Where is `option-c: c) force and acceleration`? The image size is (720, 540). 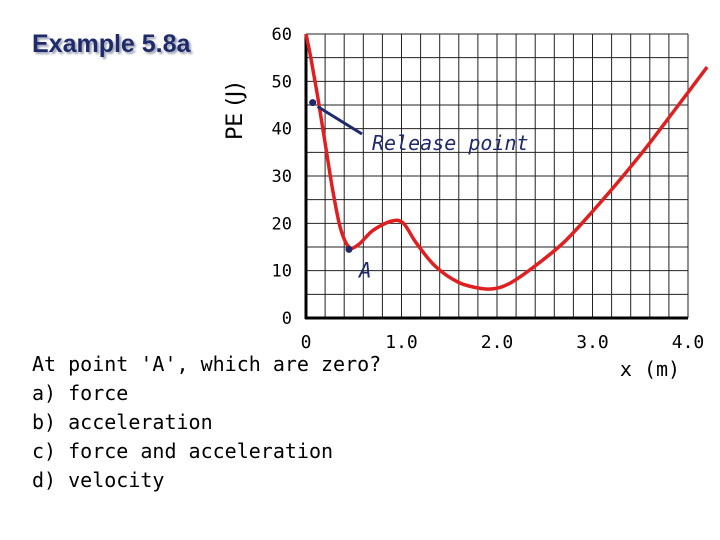 option-c: c) force and acceleration is located at coordinates (183, 451).